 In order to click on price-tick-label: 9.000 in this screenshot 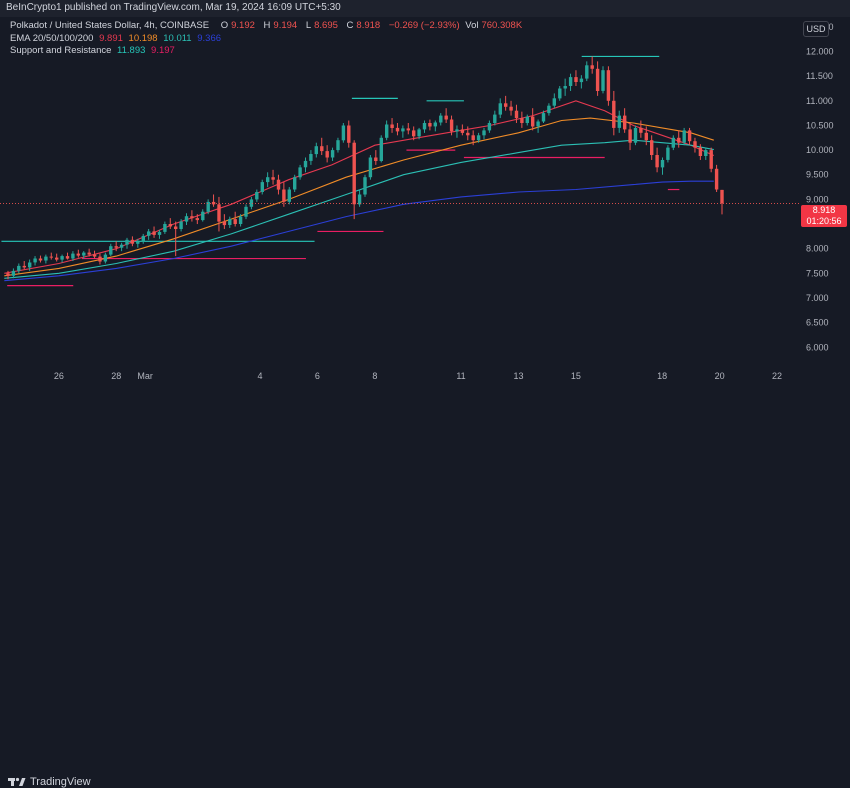, I will do `click(817, 199)`.